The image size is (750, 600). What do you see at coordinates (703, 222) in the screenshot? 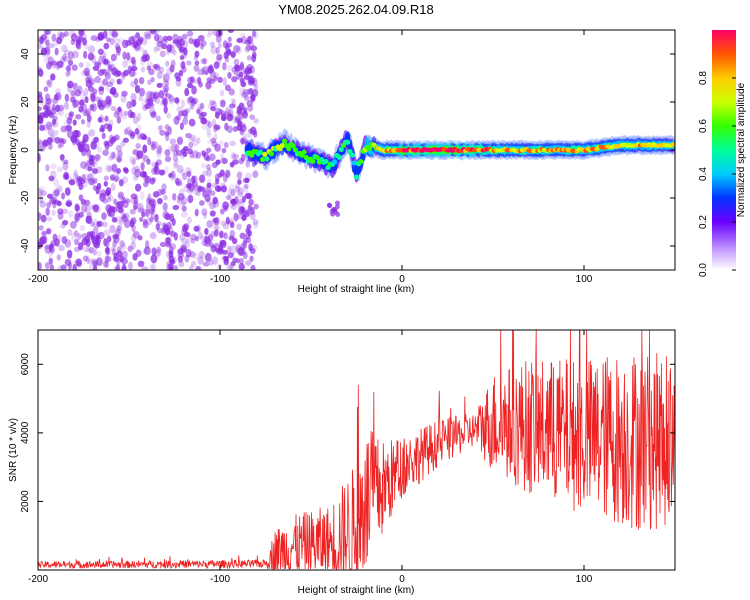
I see `colorbar-tick-label: 0.2` at bounding box center [703, 222].